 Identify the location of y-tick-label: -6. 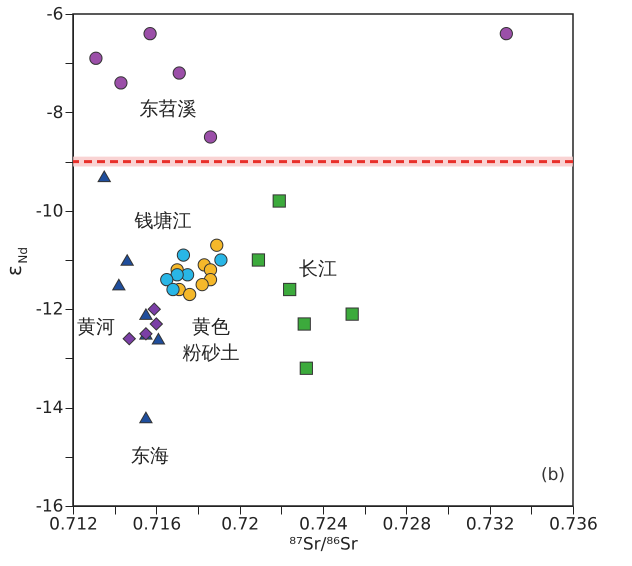
(55, 14).